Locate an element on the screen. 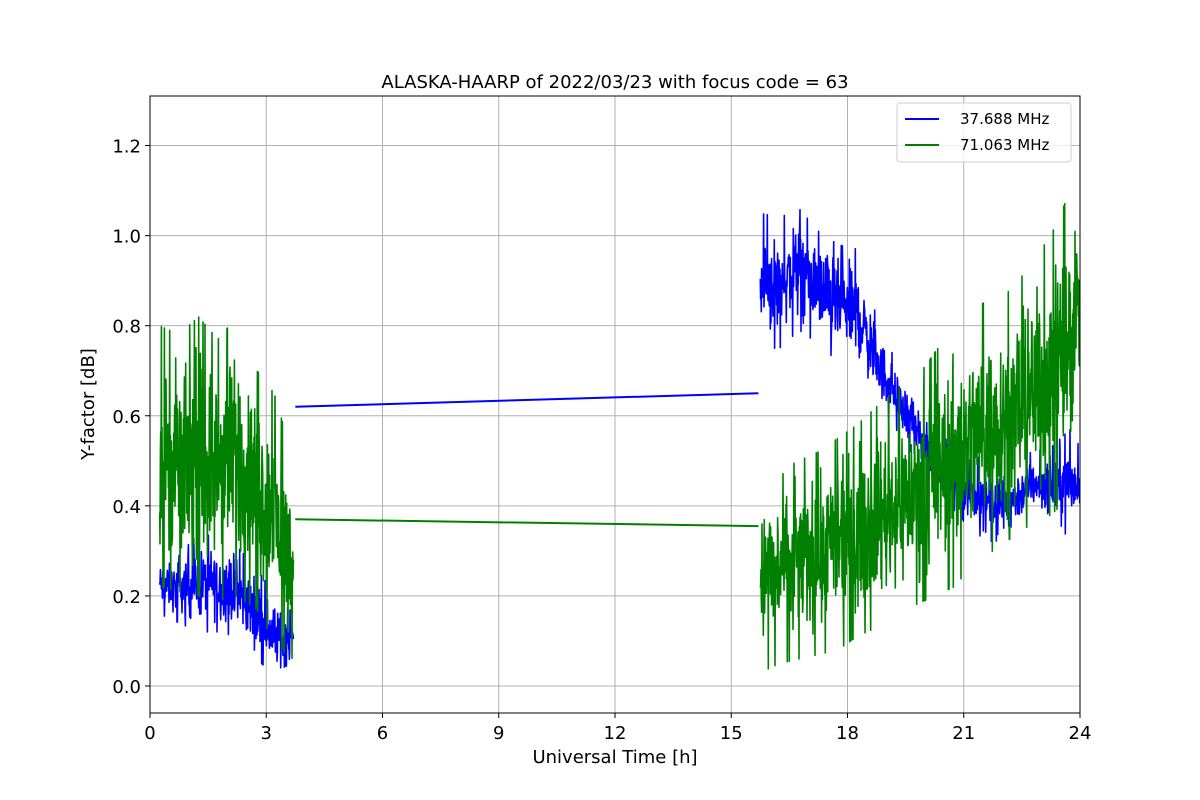 Image resolution: width=1200 pixels, height=800 pixels. legend-box is located at coordinates (984, 132).